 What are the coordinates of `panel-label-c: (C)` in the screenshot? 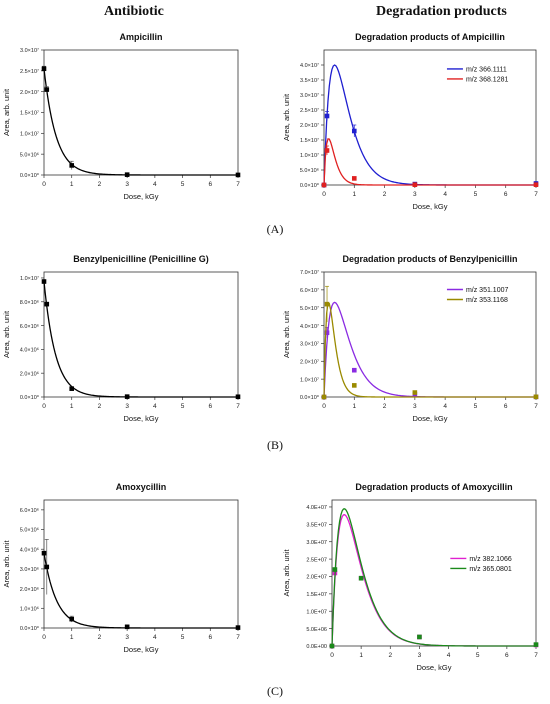 It's located at (275, 691).